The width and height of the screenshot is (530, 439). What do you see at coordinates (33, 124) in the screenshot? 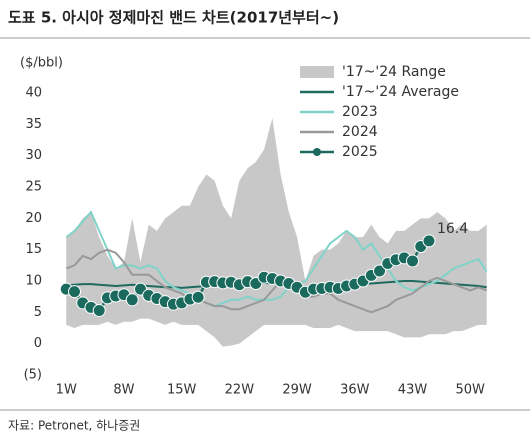
I see `y-tick-label: 35` at bounding box center [33, 124].